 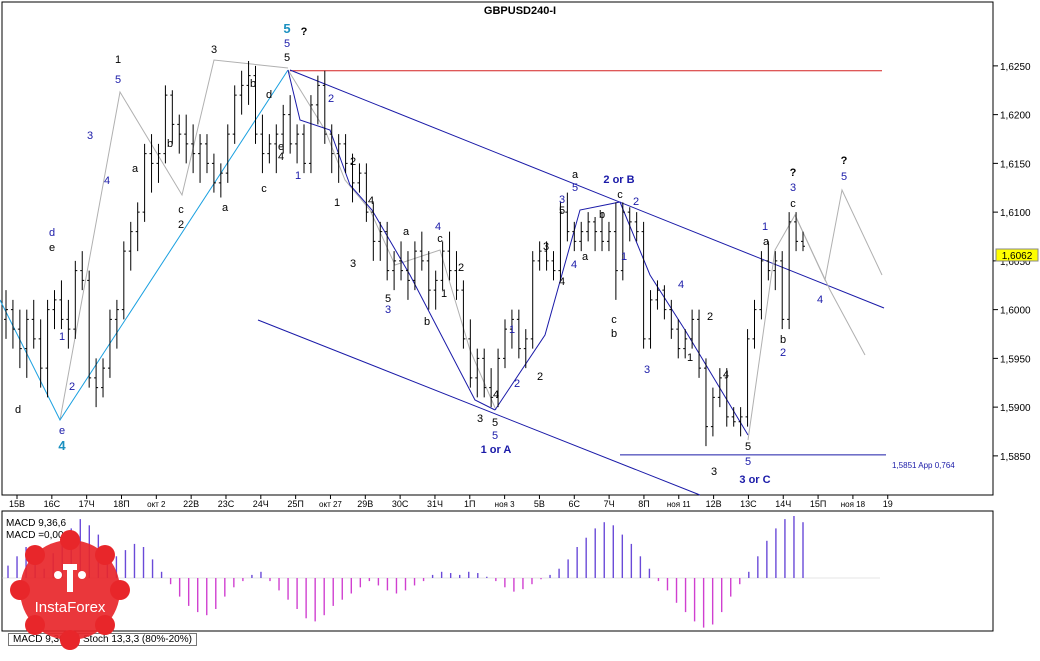 I want to click on x-tick-label: 24Ч, so click(x=261, y=504).